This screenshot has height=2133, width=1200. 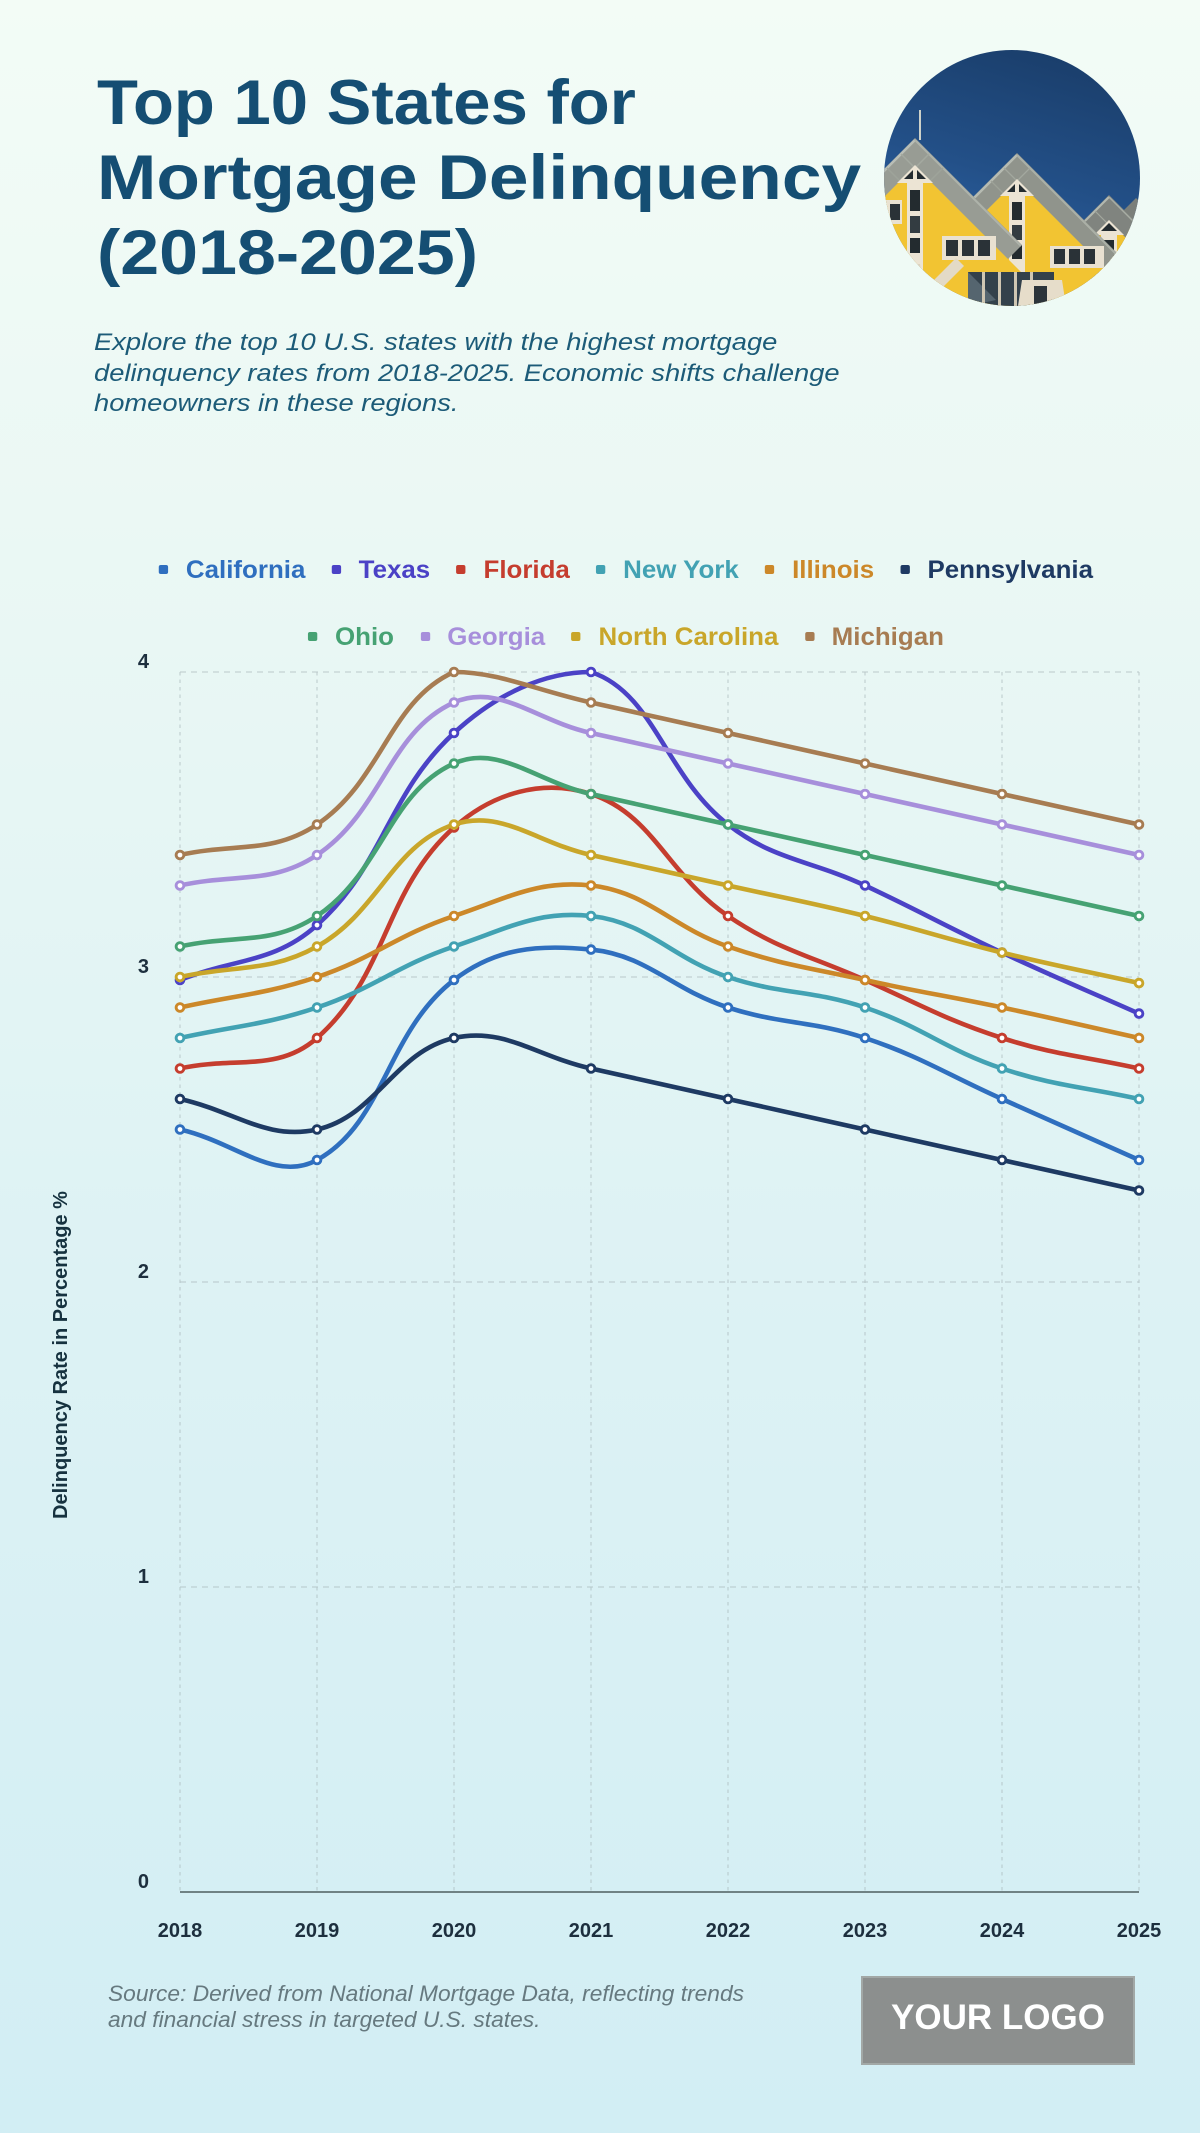 I want to click on svg-text: 2023, so click(x=865, y=1931).